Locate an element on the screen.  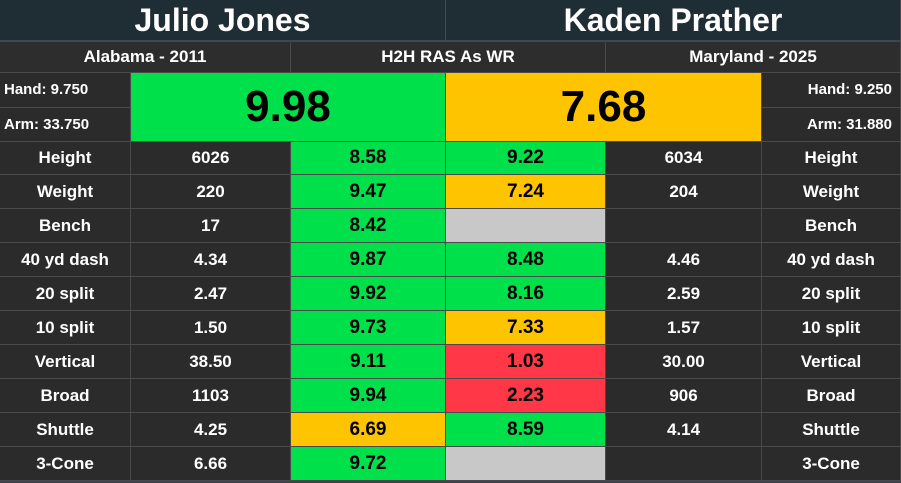
metric-label-left: 20 split is located at coordinates (65, 294).